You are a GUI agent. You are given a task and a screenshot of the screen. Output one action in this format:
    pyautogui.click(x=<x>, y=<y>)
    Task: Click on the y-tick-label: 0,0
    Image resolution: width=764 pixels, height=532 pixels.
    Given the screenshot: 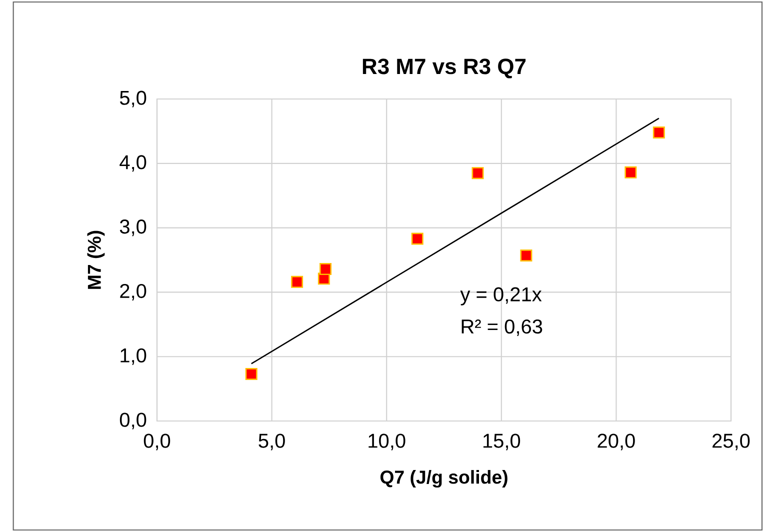 What is the action you would take?
    pyautogui.click(x=133, y=421)
    